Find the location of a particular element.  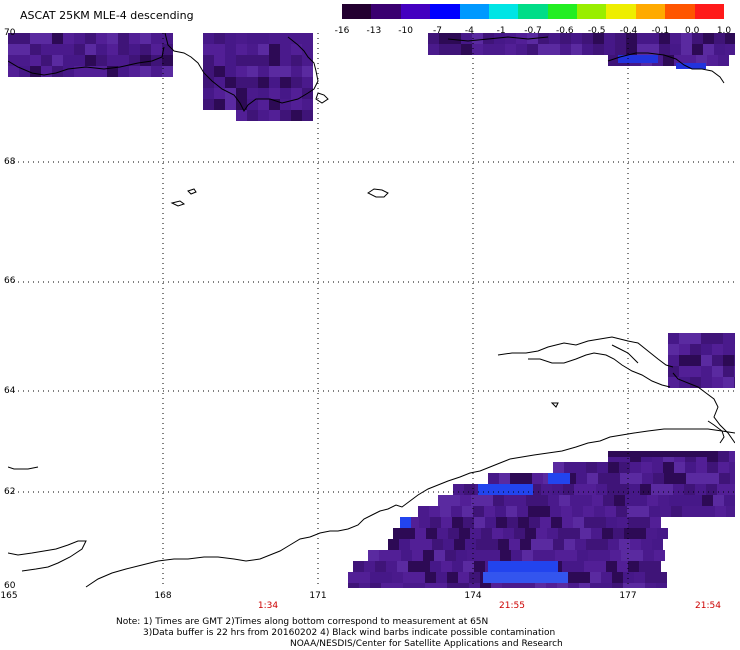

colorbar-tick-label: -0.6 is located at coordinates (565, 31).